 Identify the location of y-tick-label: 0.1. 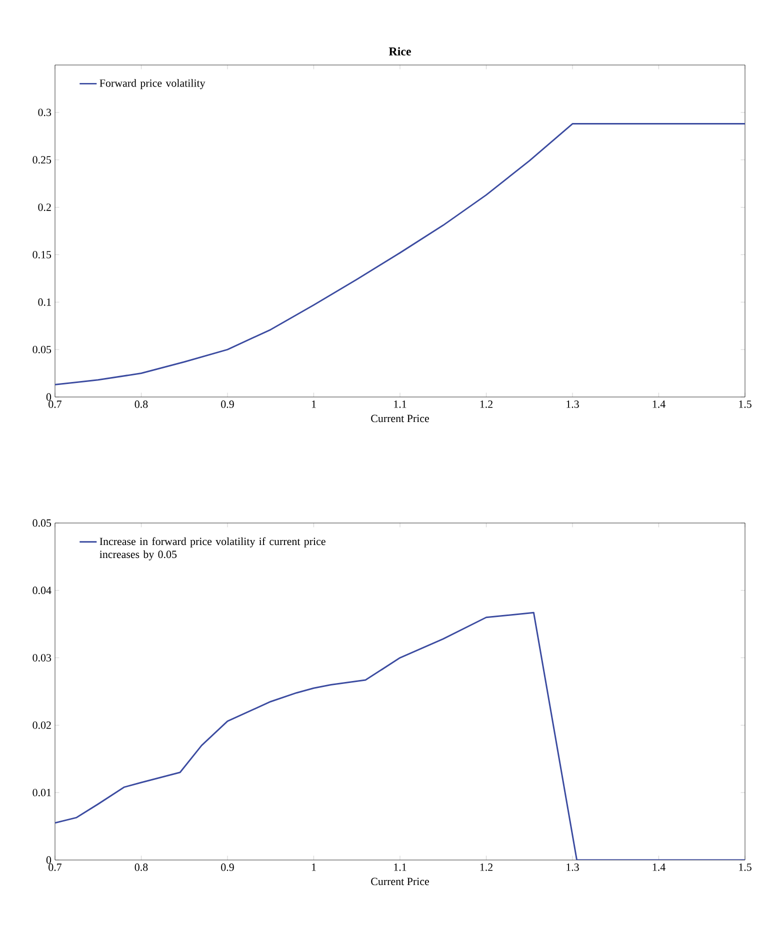
(44, 302).